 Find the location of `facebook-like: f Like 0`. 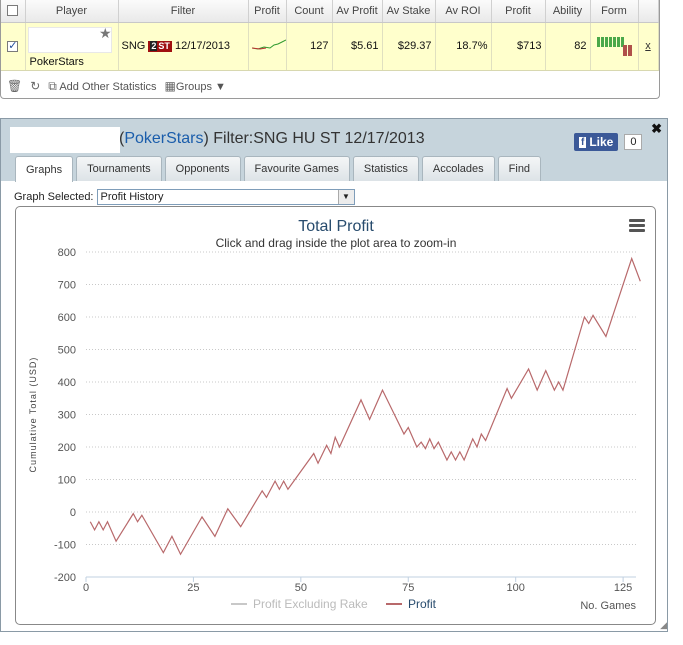

facebook-like: f Like 0 is located at coordinates (608, 142).